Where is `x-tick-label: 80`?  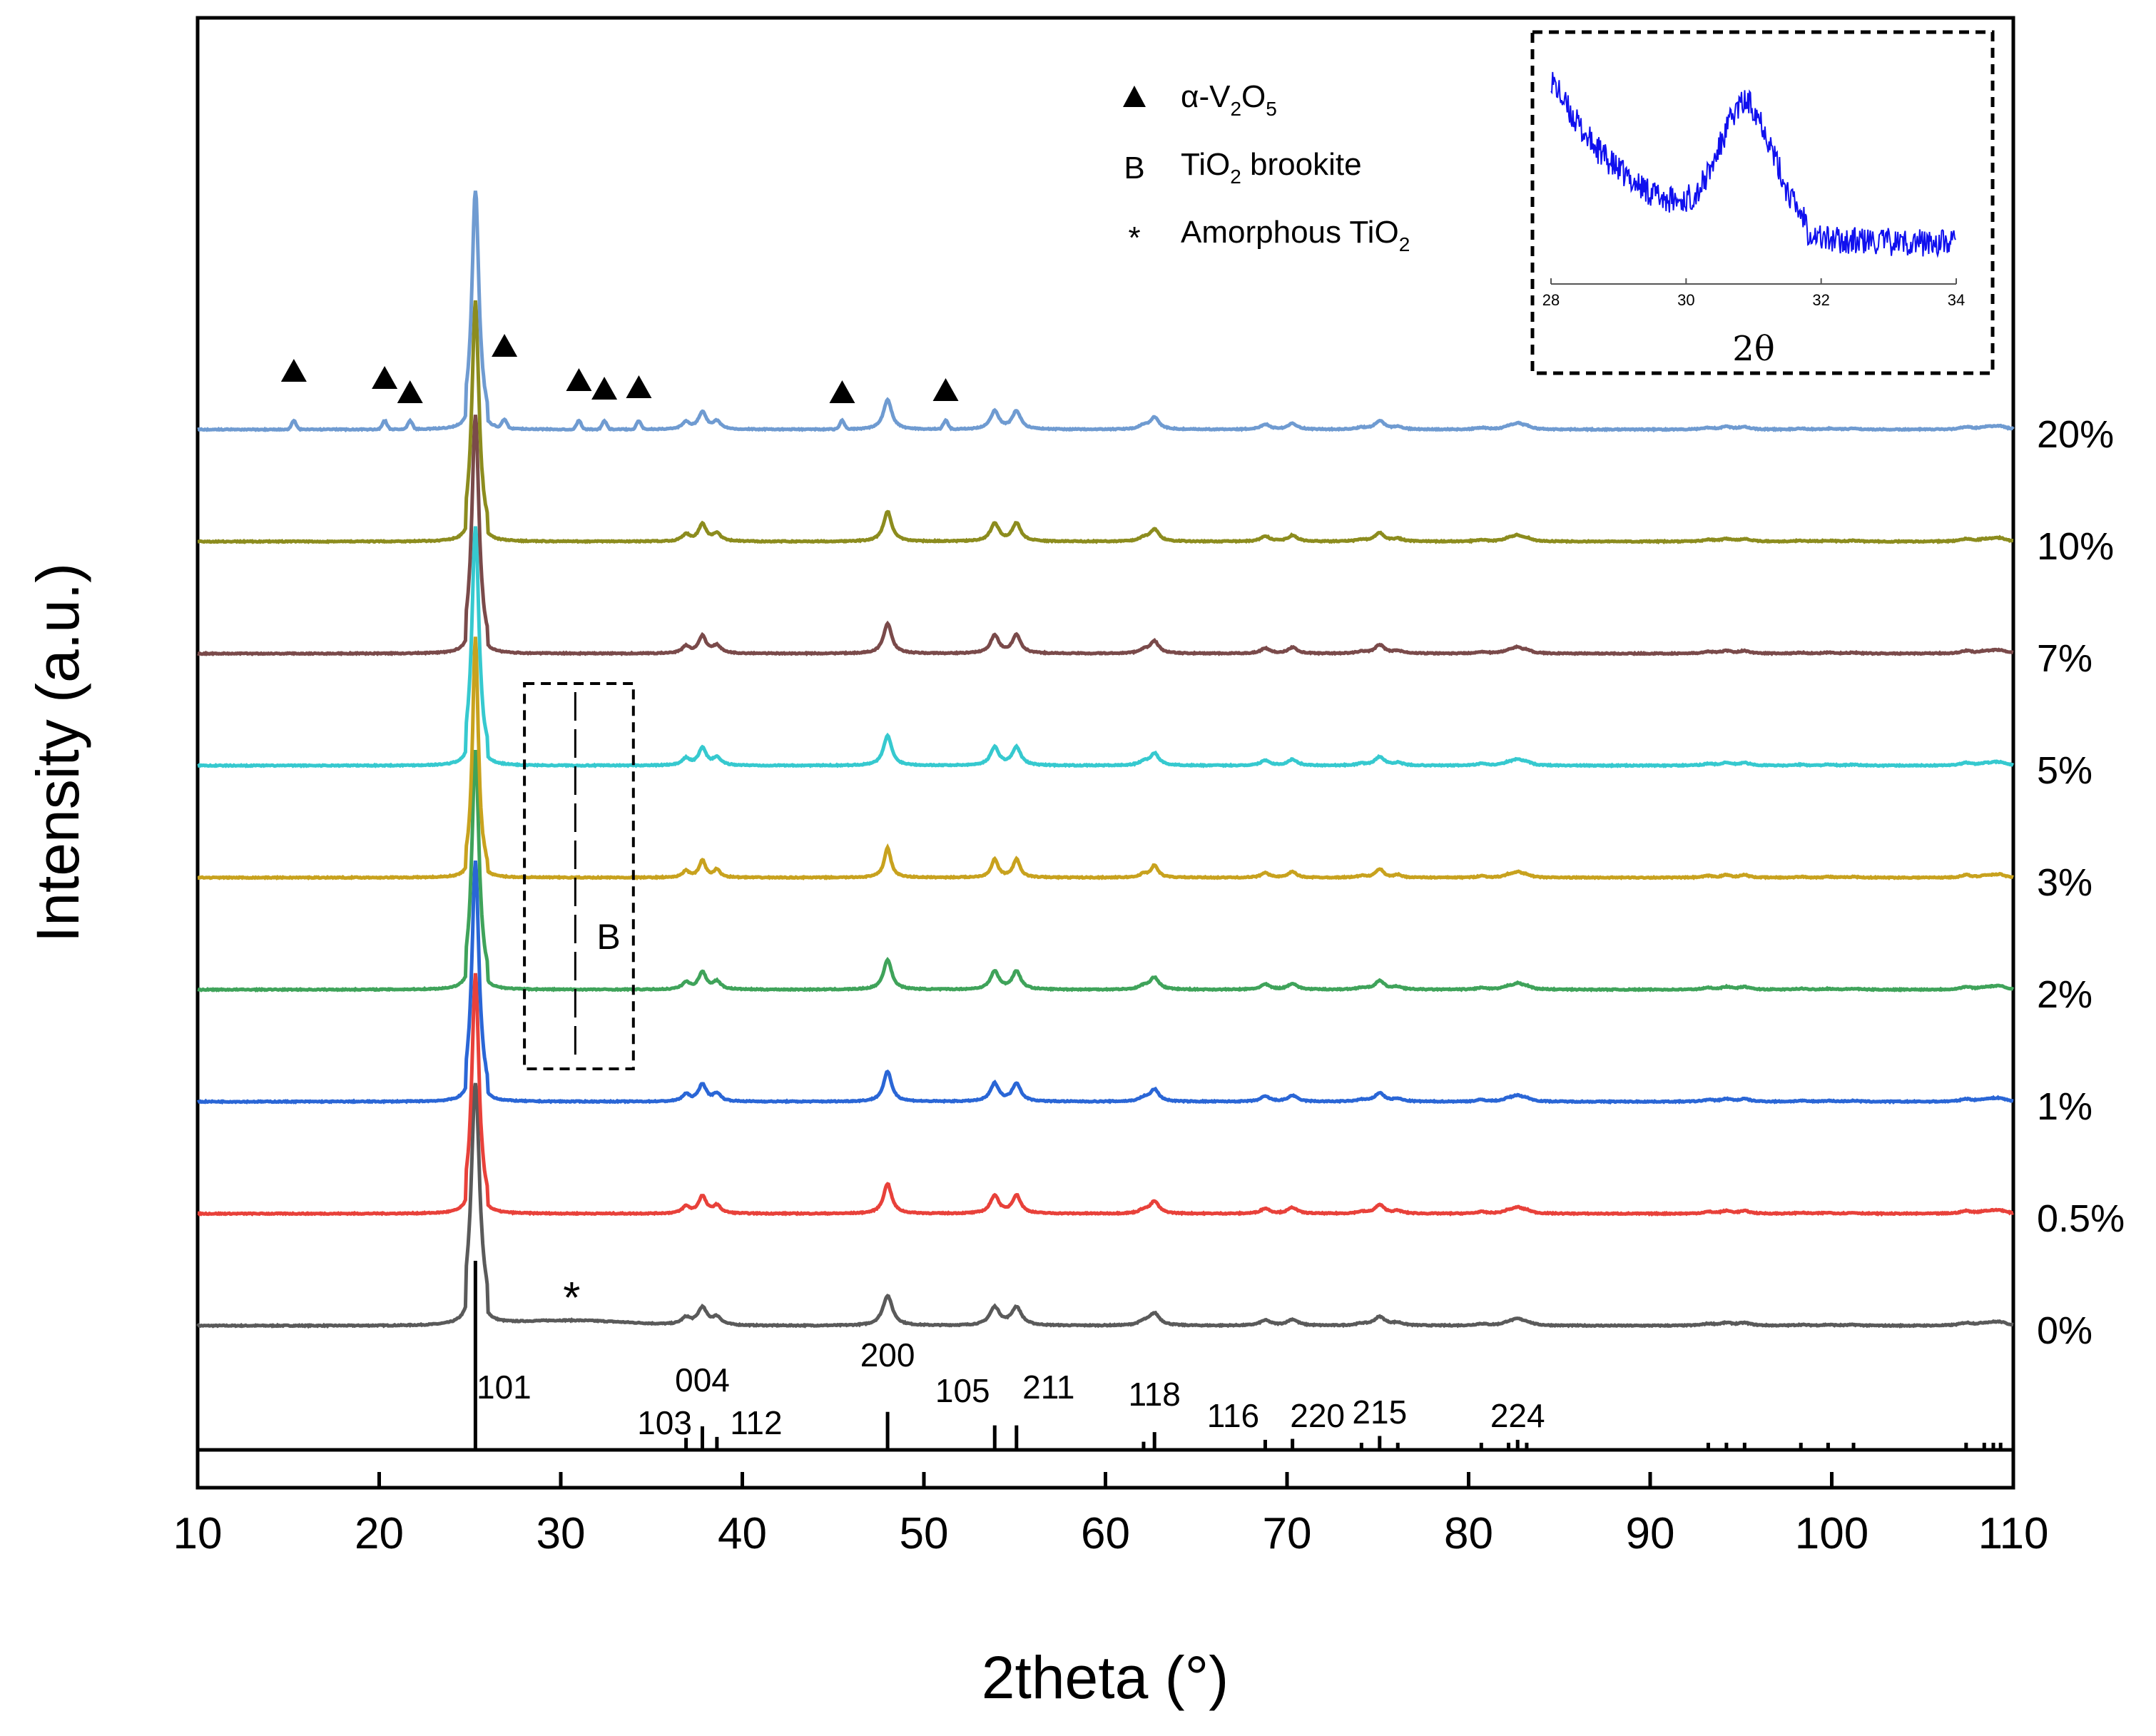 x-tick-label: 80 is located at coordinates (1468, 1534).